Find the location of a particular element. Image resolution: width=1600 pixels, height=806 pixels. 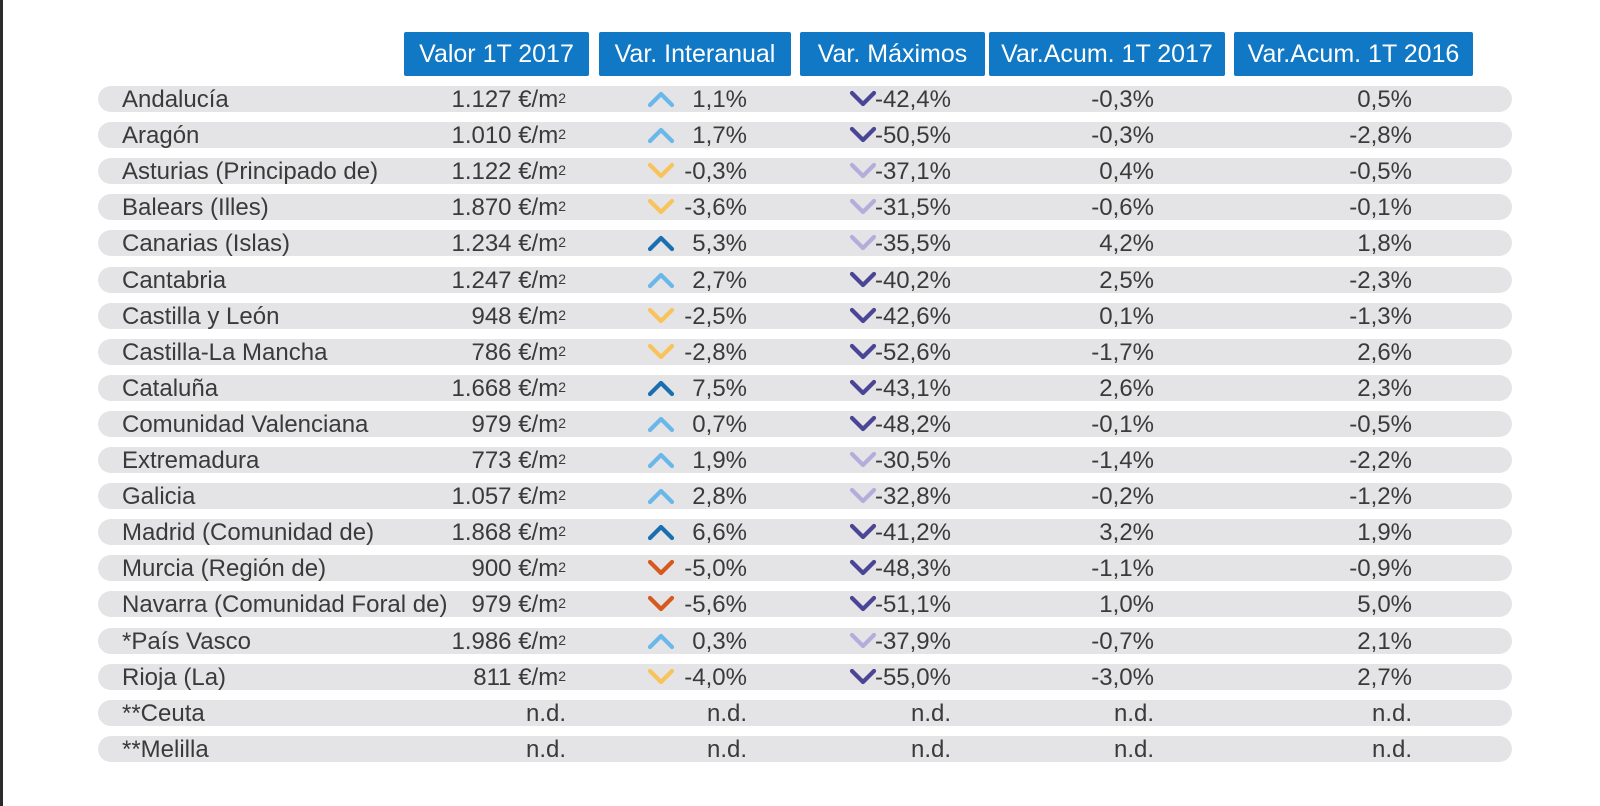

valor-cell: 1.010 €/m2 is located at coordinates (508, 135).